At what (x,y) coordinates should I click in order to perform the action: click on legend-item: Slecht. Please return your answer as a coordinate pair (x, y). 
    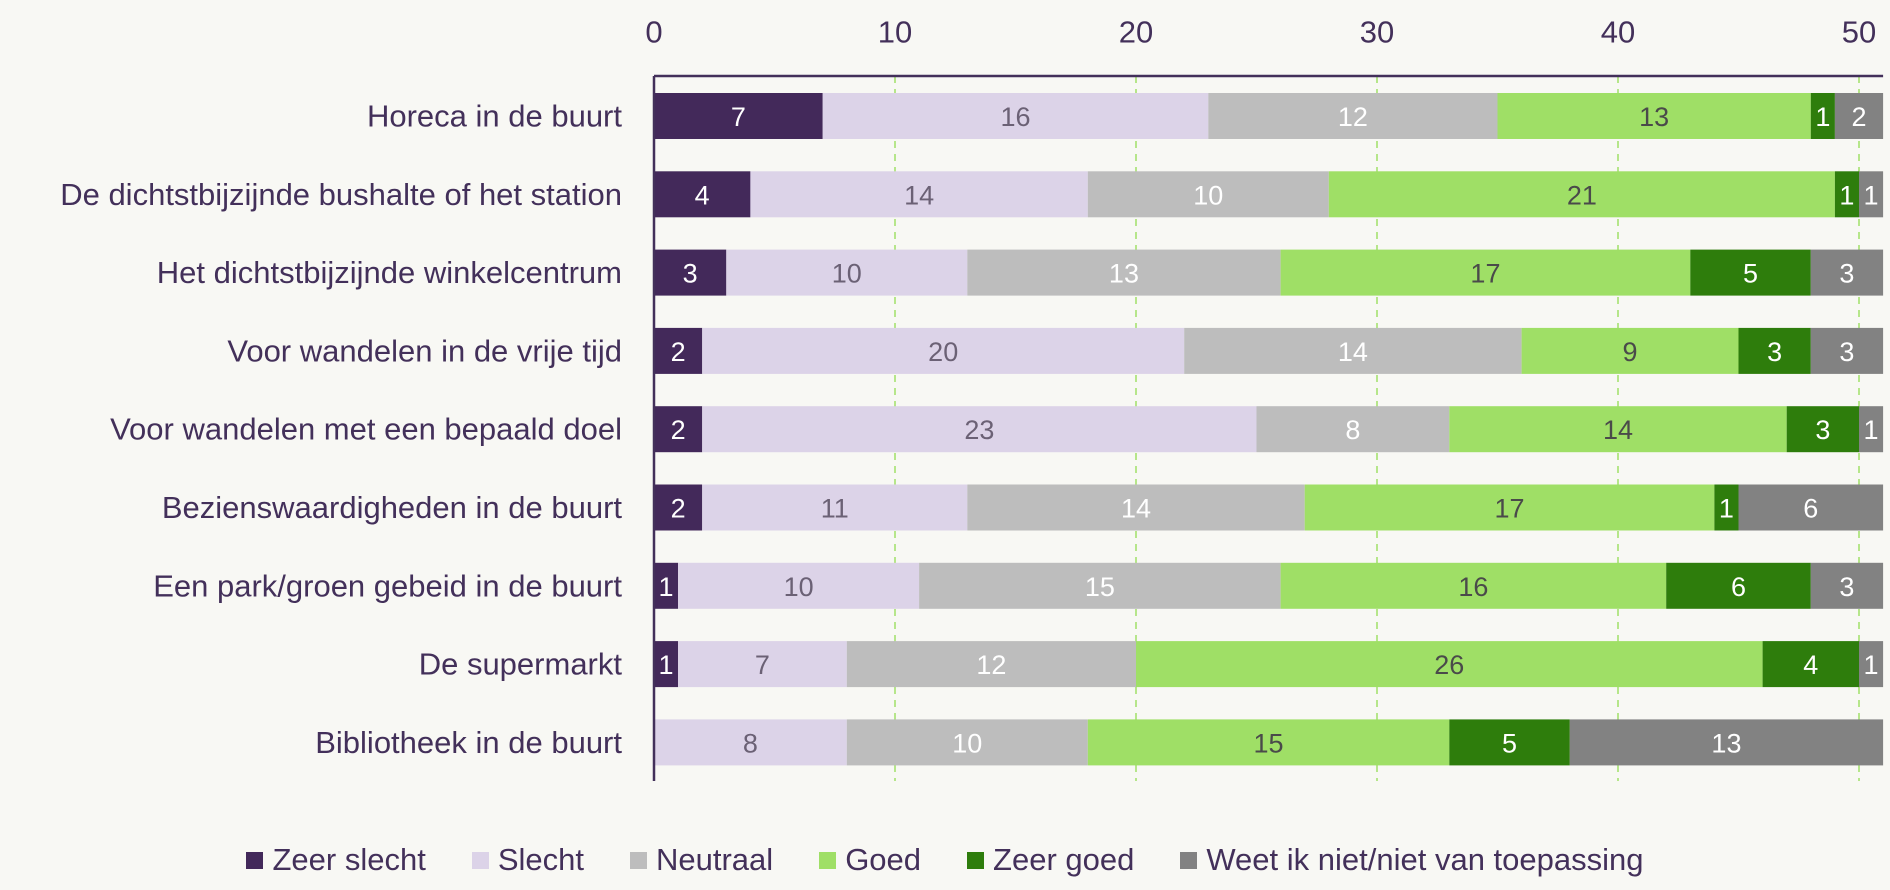
    Looking at the image, I should click on (527, 860).